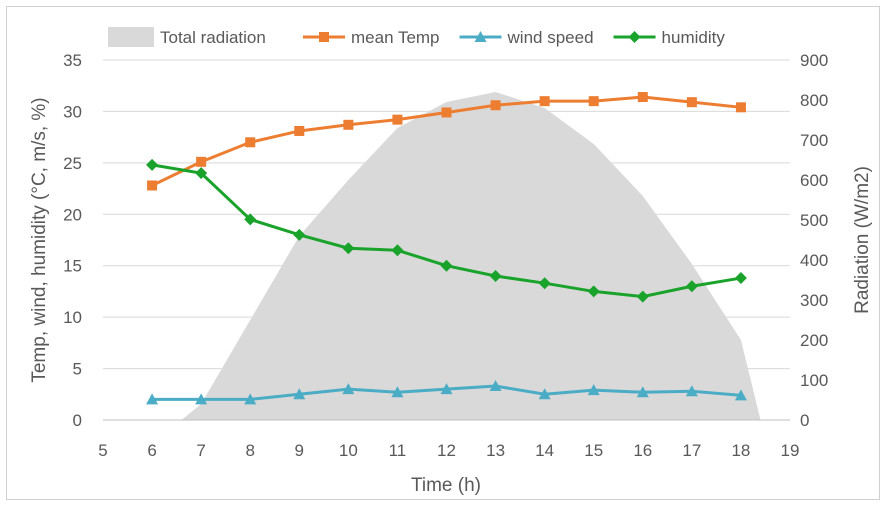 Image resolution: width=886 pixels, height=506 pixels. What do you see at coordinates (446, 450) in the screenshot?
I see `x-tick-label: 12` at bounding box center [446, 450].